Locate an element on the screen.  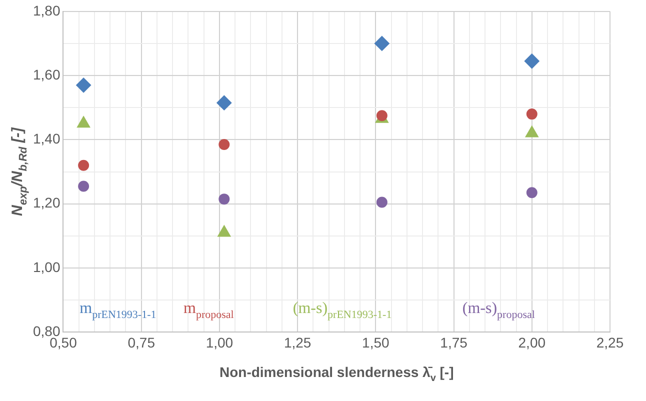
x-tick-label: 1,75 is located at coordinates (454, 342).